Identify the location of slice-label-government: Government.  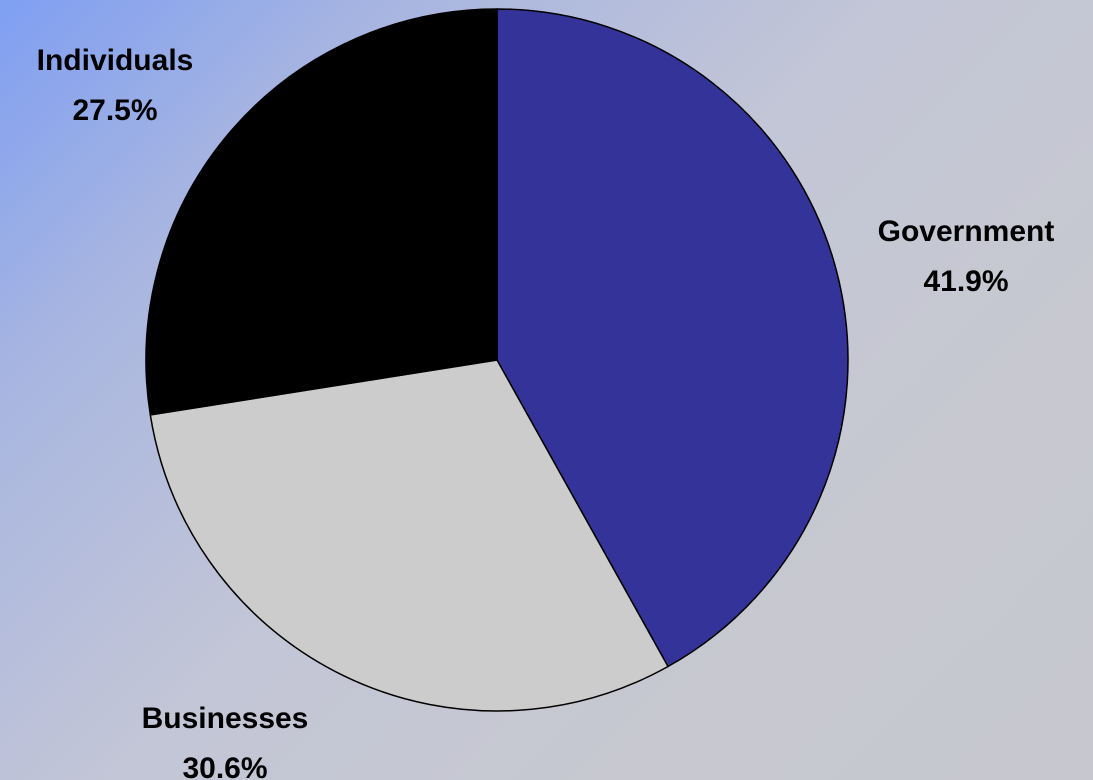
(966, 231).